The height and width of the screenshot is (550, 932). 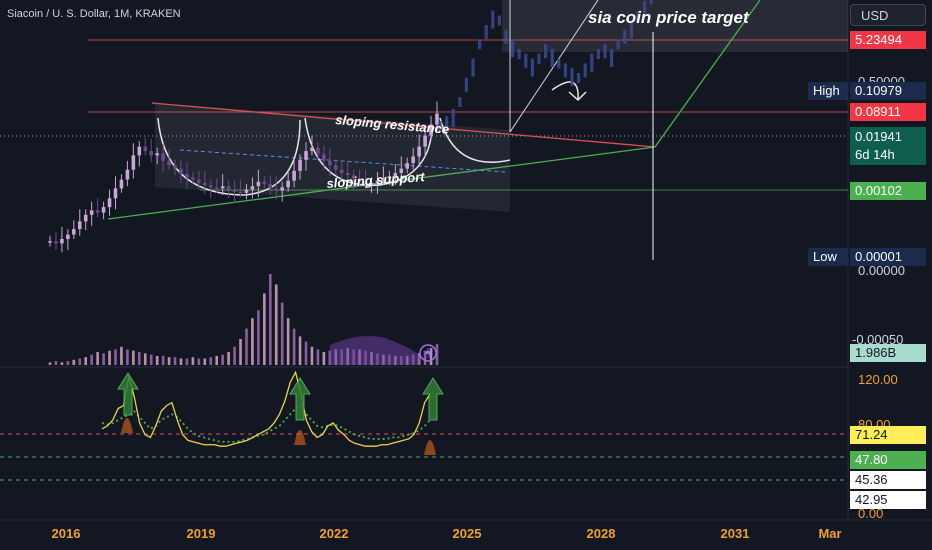 What do you see at coordinates (467, 533) in the screenshot?
I see `time-tick-2025: 2025` at bounding box center [467, 533].